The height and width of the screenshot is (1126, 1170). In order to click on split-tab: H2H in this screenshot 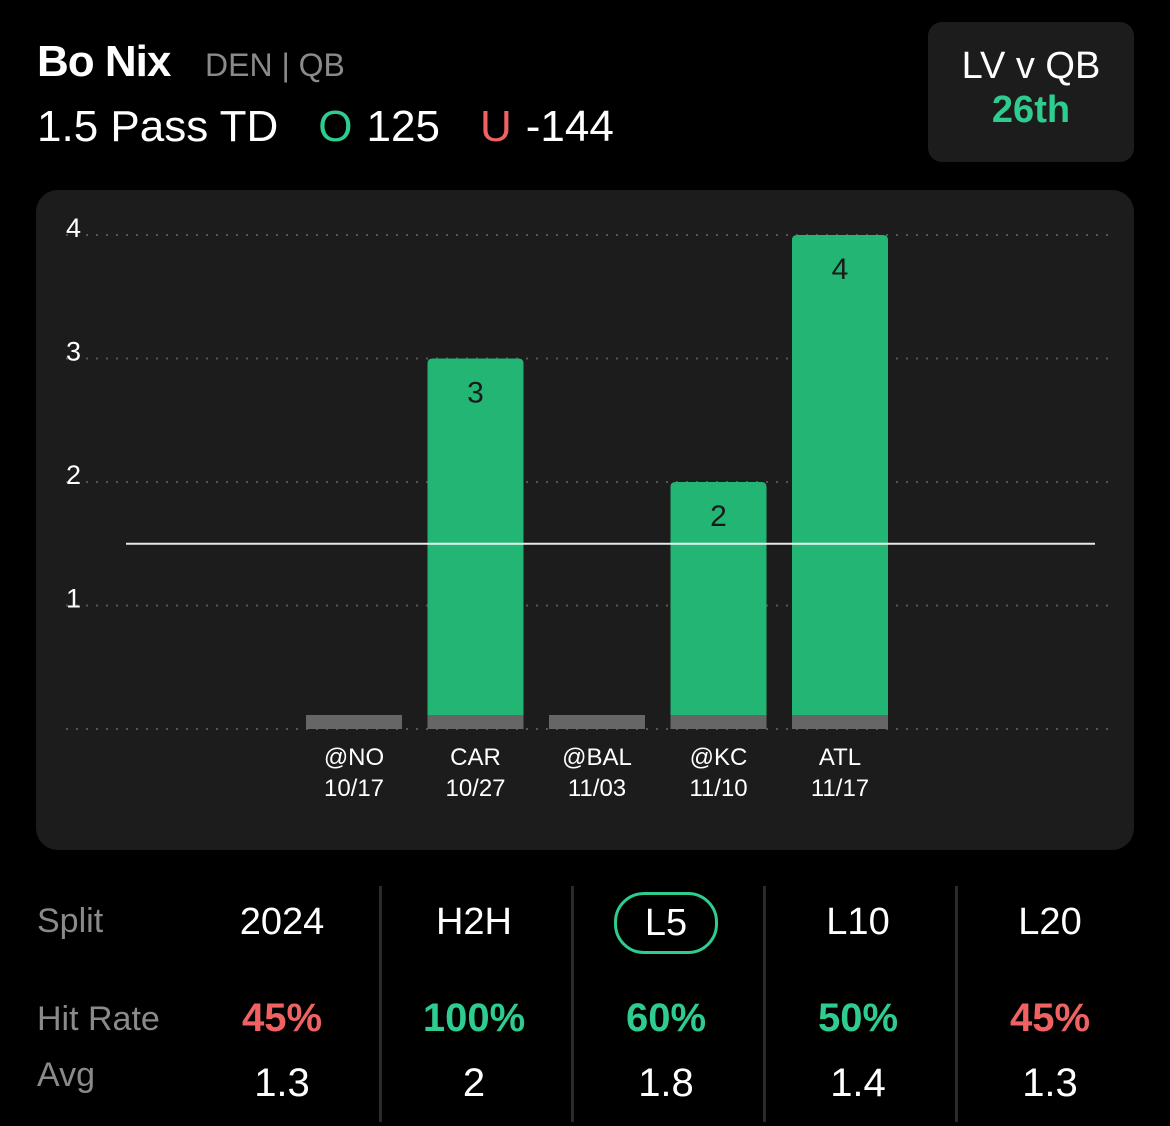, I will do `click(474, 922)`.